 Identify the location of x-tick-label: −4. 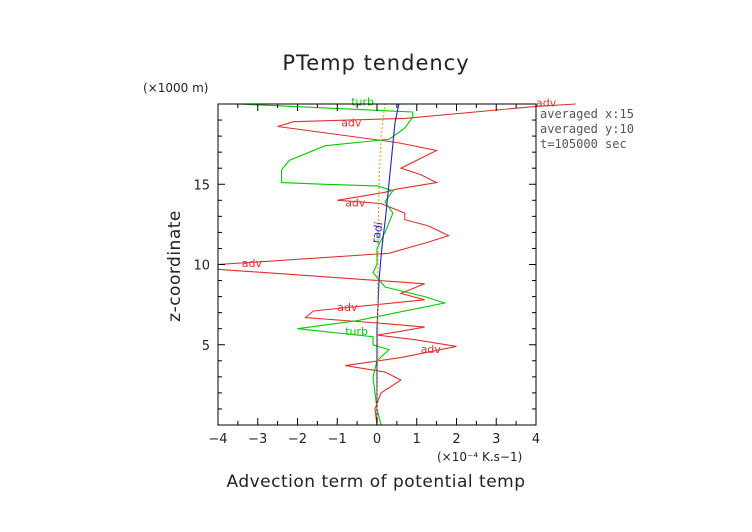
(217, 439).